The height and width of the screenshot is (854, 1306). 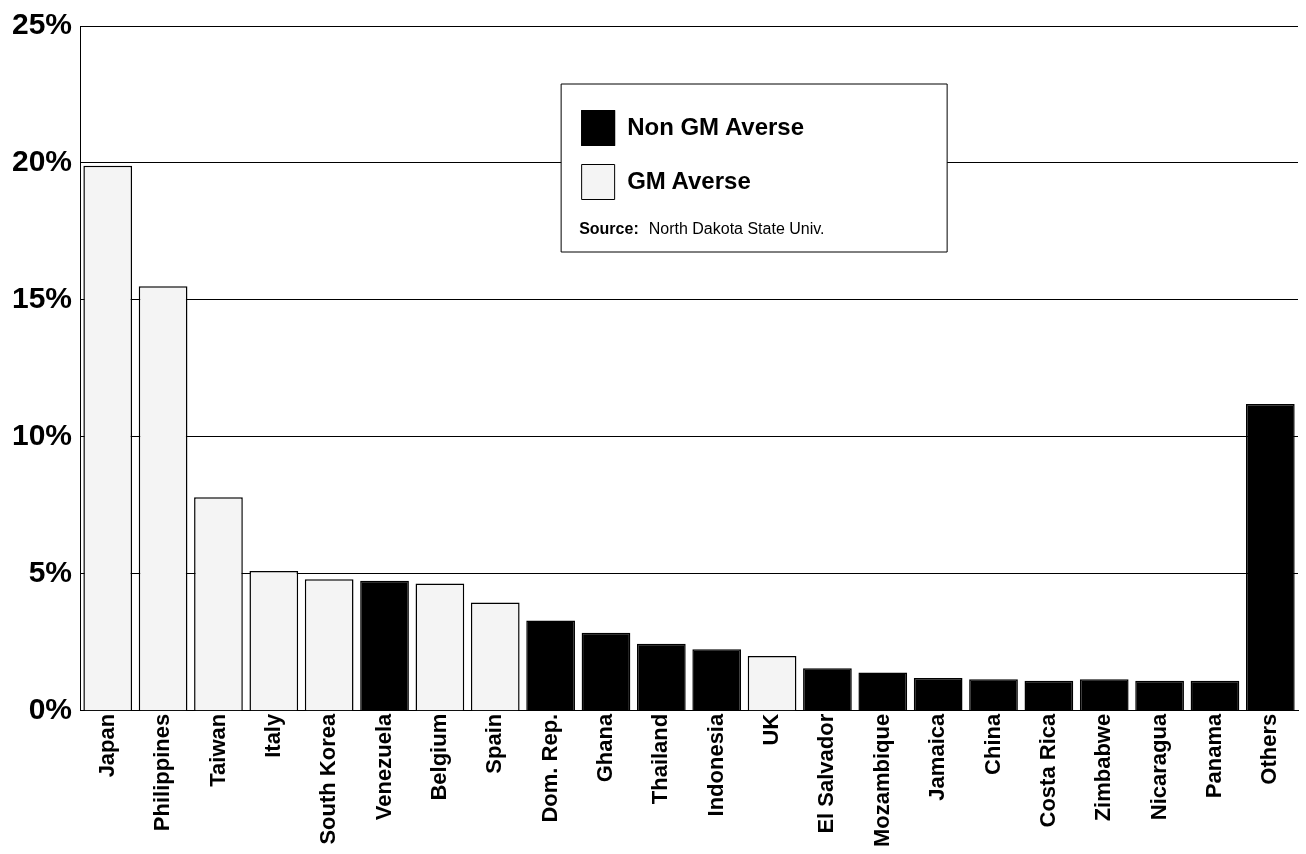 What do you see at coordinates (702, 229) in the screenshot?
I see `annotation: Source: North Dakota State Univ.` at bounding box center [702, 229].